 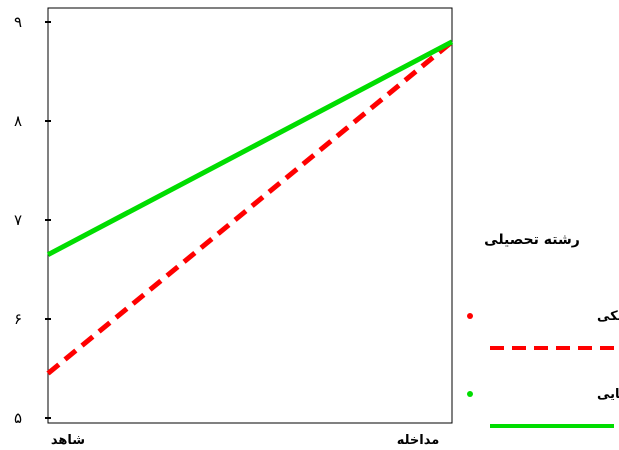 I want to click on x-tick-label: شاهد, so click(x=68, y=440).